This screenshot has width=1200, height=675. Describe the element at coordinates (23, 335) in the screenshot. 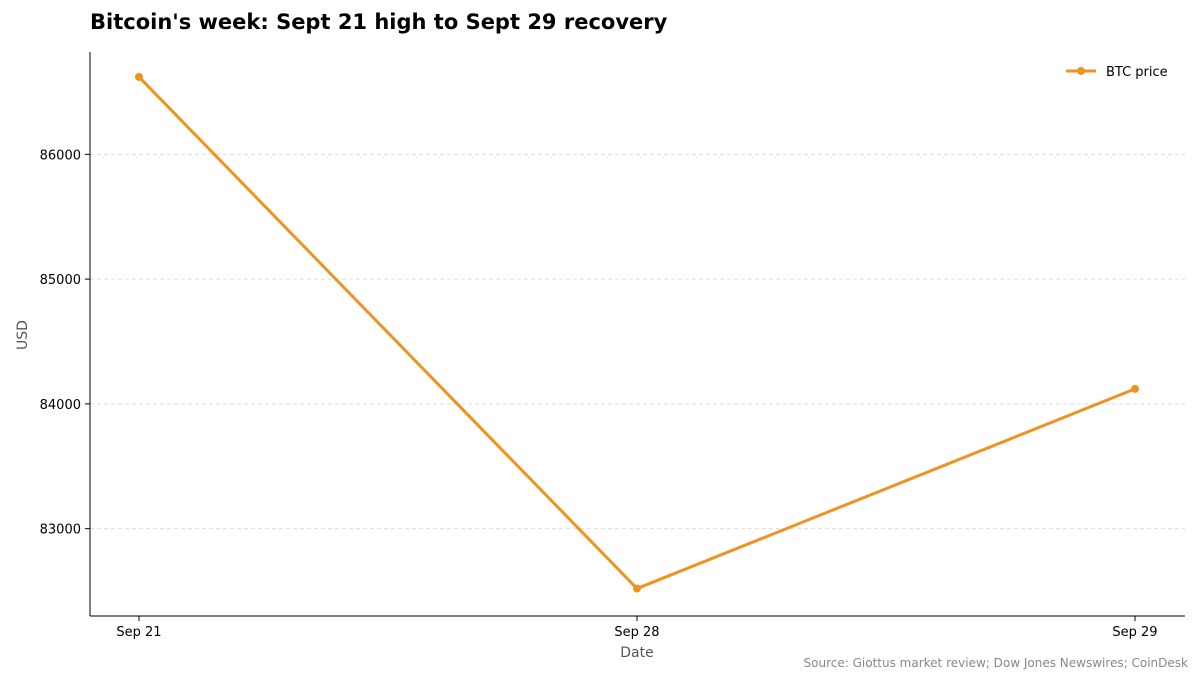

I see `y-axis-label: USD` at that location.